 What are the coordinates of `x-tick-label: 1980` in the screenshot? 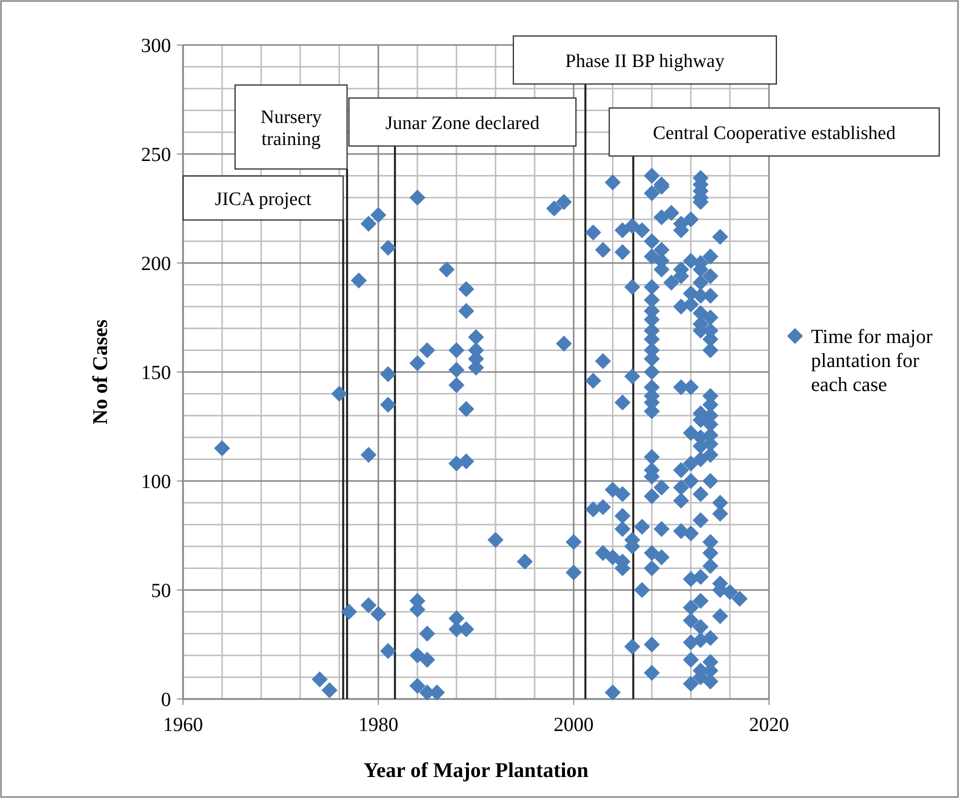 It's located at (378, 725).